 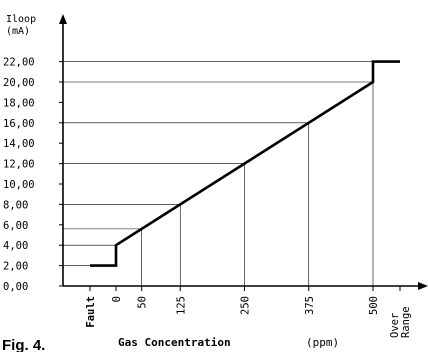 What do you see at coordinates (15, 205) in the screenshot?
I see `y-tick-label: 8,00` at bounding box center [15, 205].